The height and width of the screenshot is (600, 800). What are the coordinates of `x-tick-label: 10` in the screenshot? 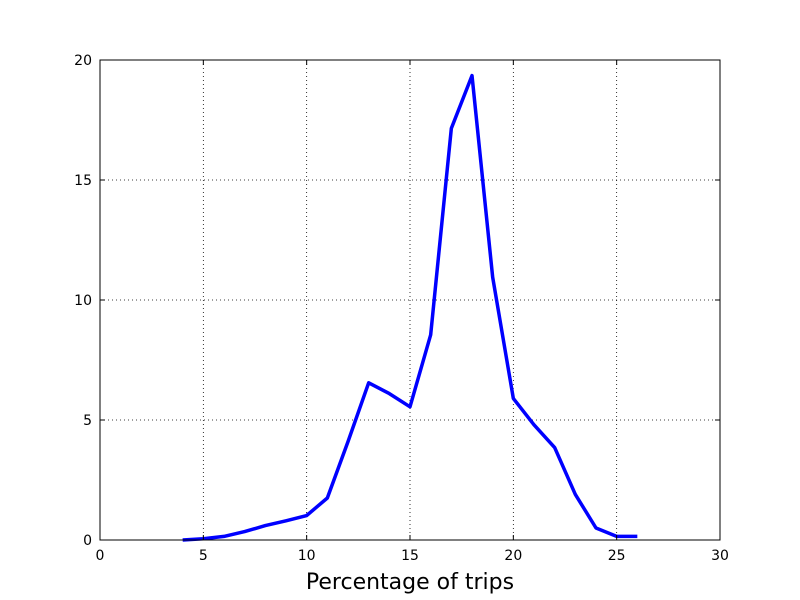 It's located at (307, 556).